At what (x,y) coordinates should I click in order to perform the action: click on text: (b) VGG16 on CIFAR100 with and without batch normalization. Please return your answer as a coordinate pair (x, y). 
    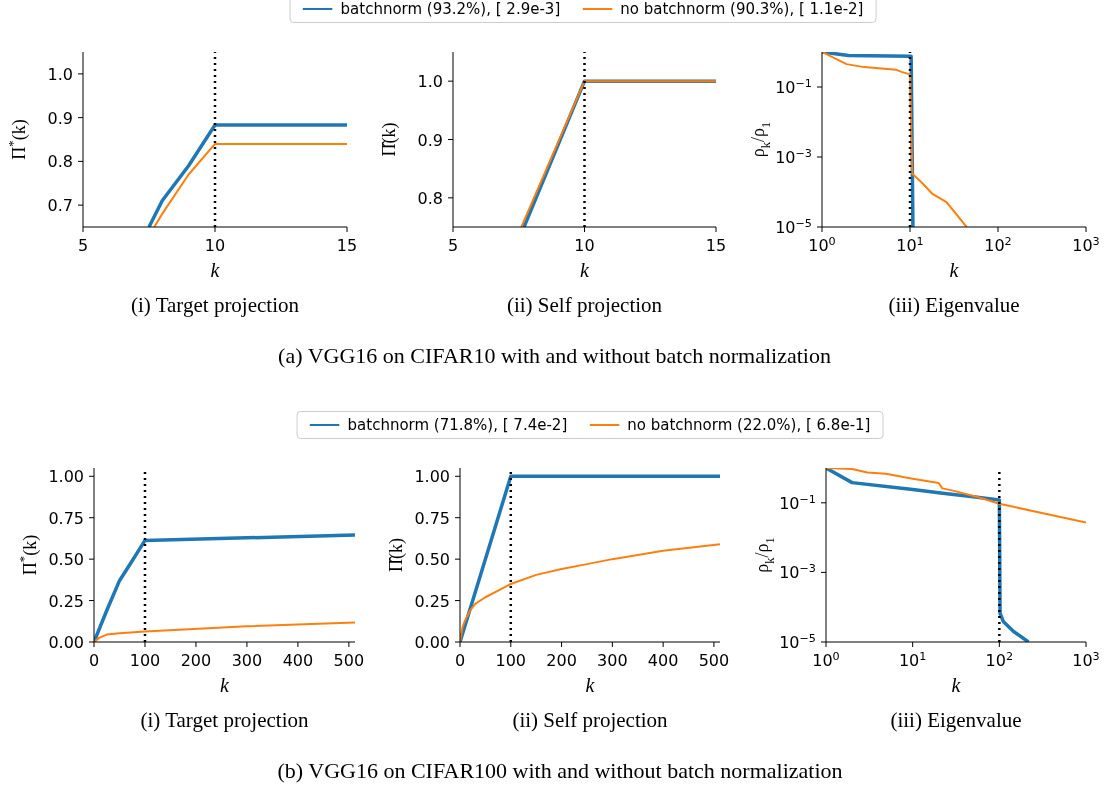
    Looking at the image, I should click on (560, 771).